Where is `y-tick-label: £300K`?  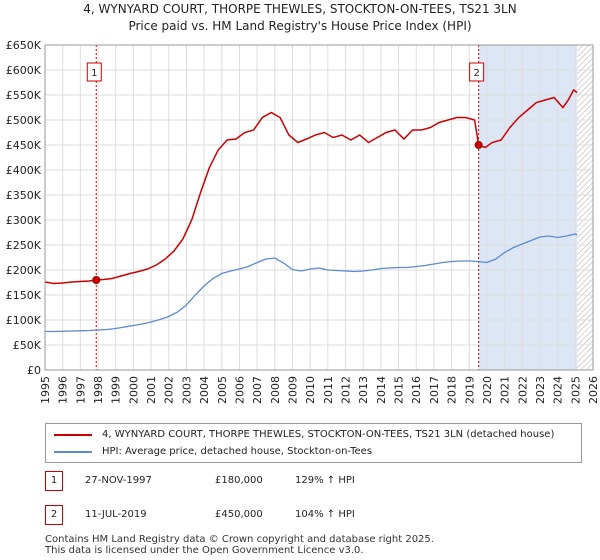
y-tick-label: £300K is located at coordinates (24, 220).